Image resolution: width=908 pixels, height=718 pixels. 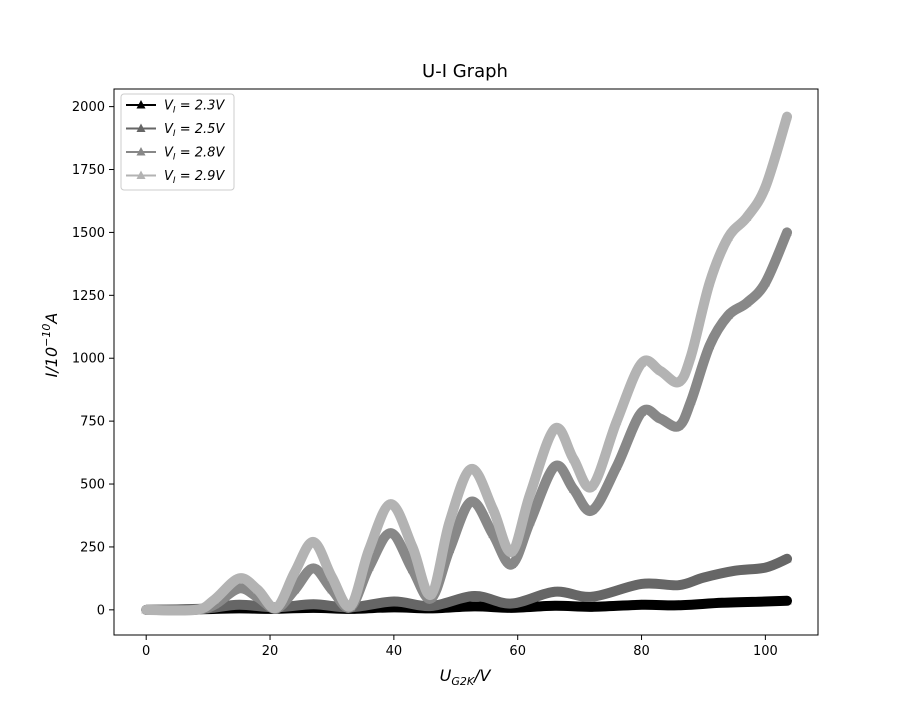 I want to click on legend-entry: VI = 2.5V, so click(x=175, y=130).